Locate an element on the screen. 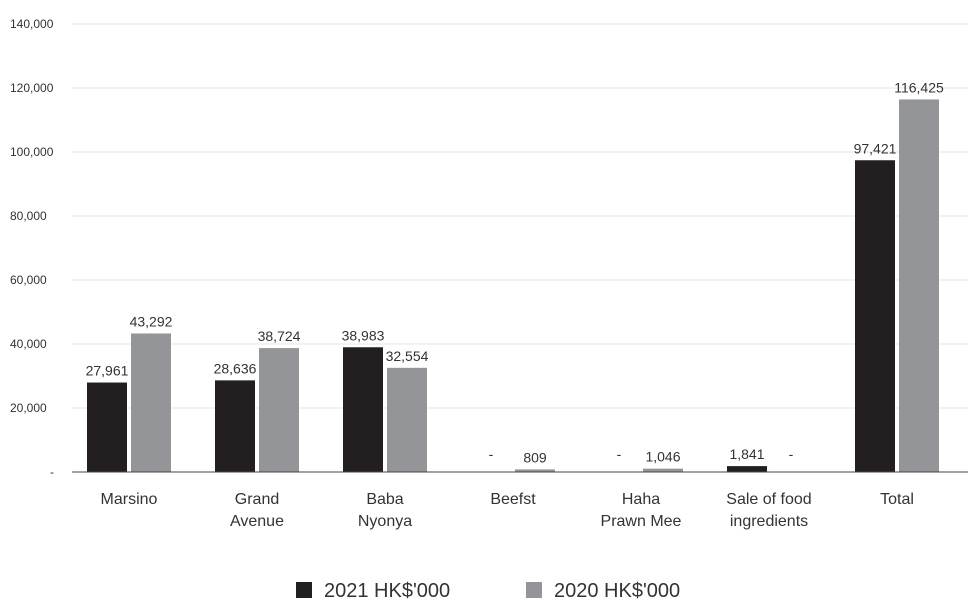 This screenshot has width=968, height=600. y-tick-label: 60,000 is located at coordinates (28, 280).